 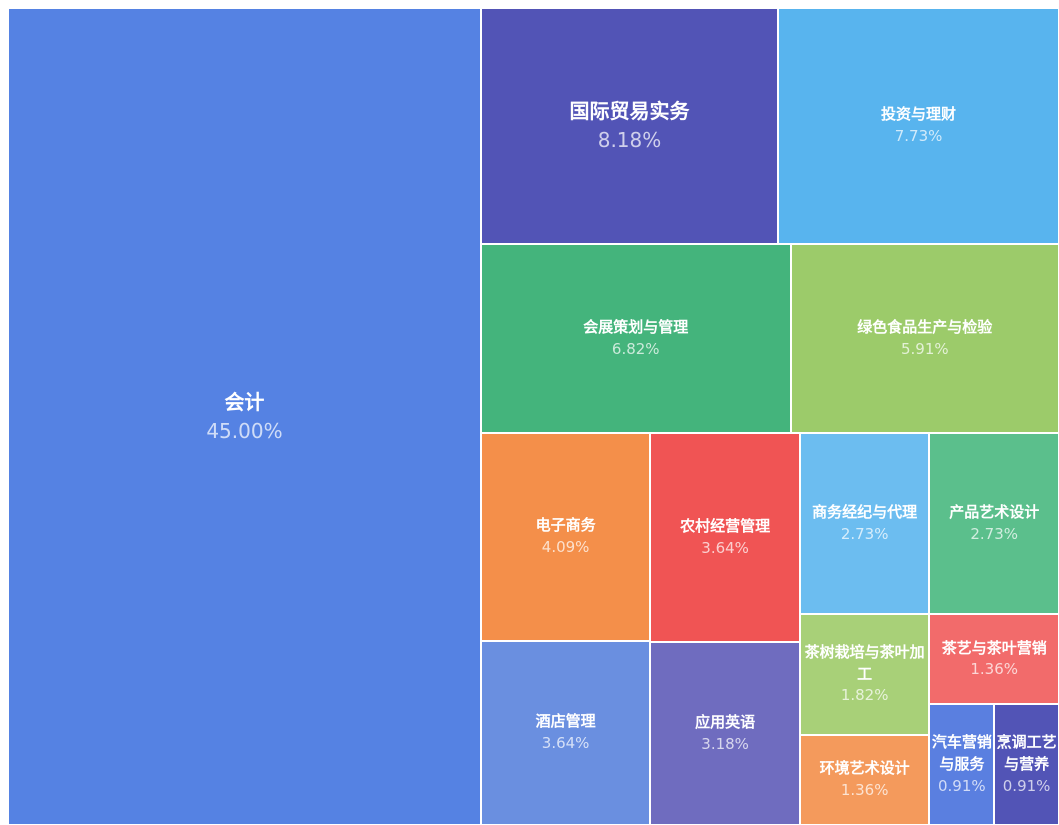 I want to click on treemap-cell: 投资与理财 7.73%, so click(x=918, y=126).